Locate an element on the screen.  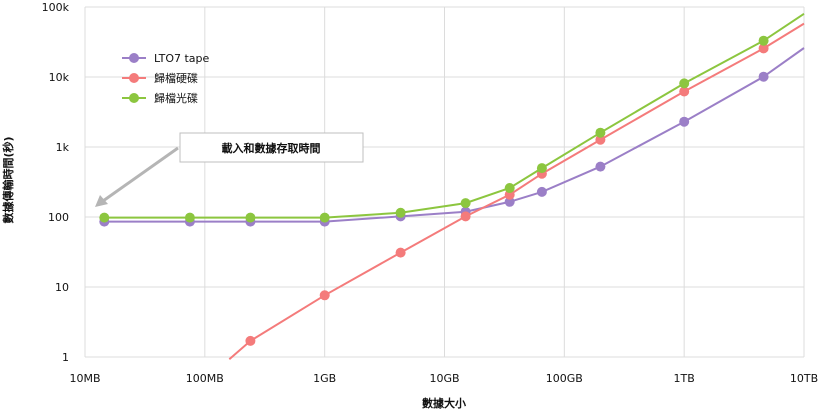
x-tick-label: 1TB is located at coordinates (684, 378).